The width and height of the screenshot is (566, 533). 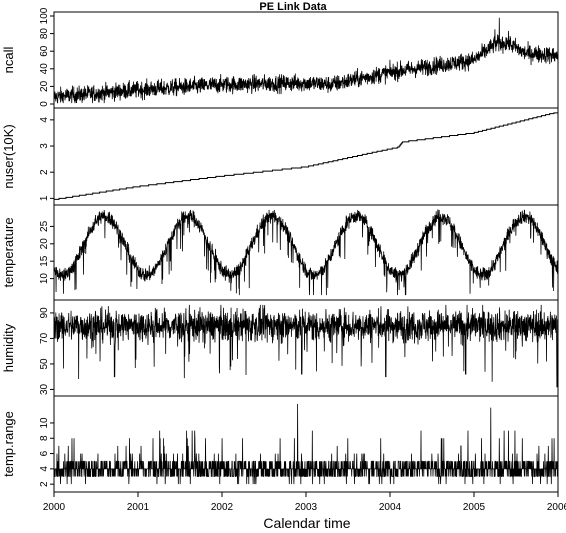 What do you see at coordinates (44, 198) in the screenshot?
I see `y-tick-label: 1` at bounding box center [44, 198].